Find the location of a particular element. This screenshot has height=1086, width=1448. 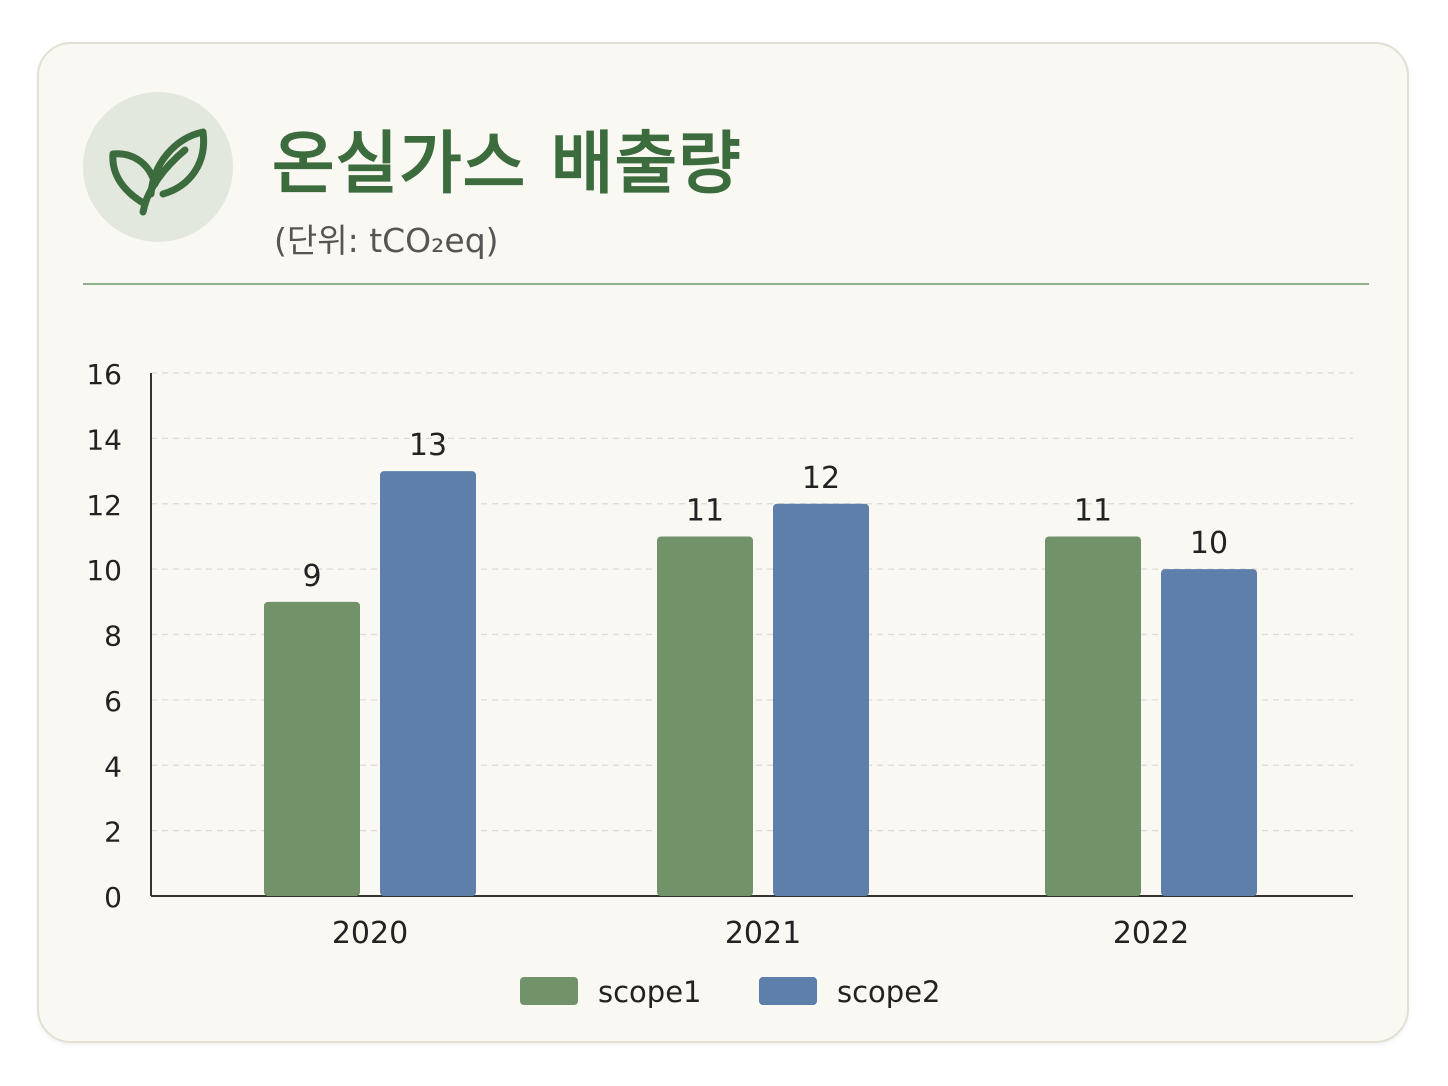

bar-scope2-2020 is located at coordinates (428, 683).